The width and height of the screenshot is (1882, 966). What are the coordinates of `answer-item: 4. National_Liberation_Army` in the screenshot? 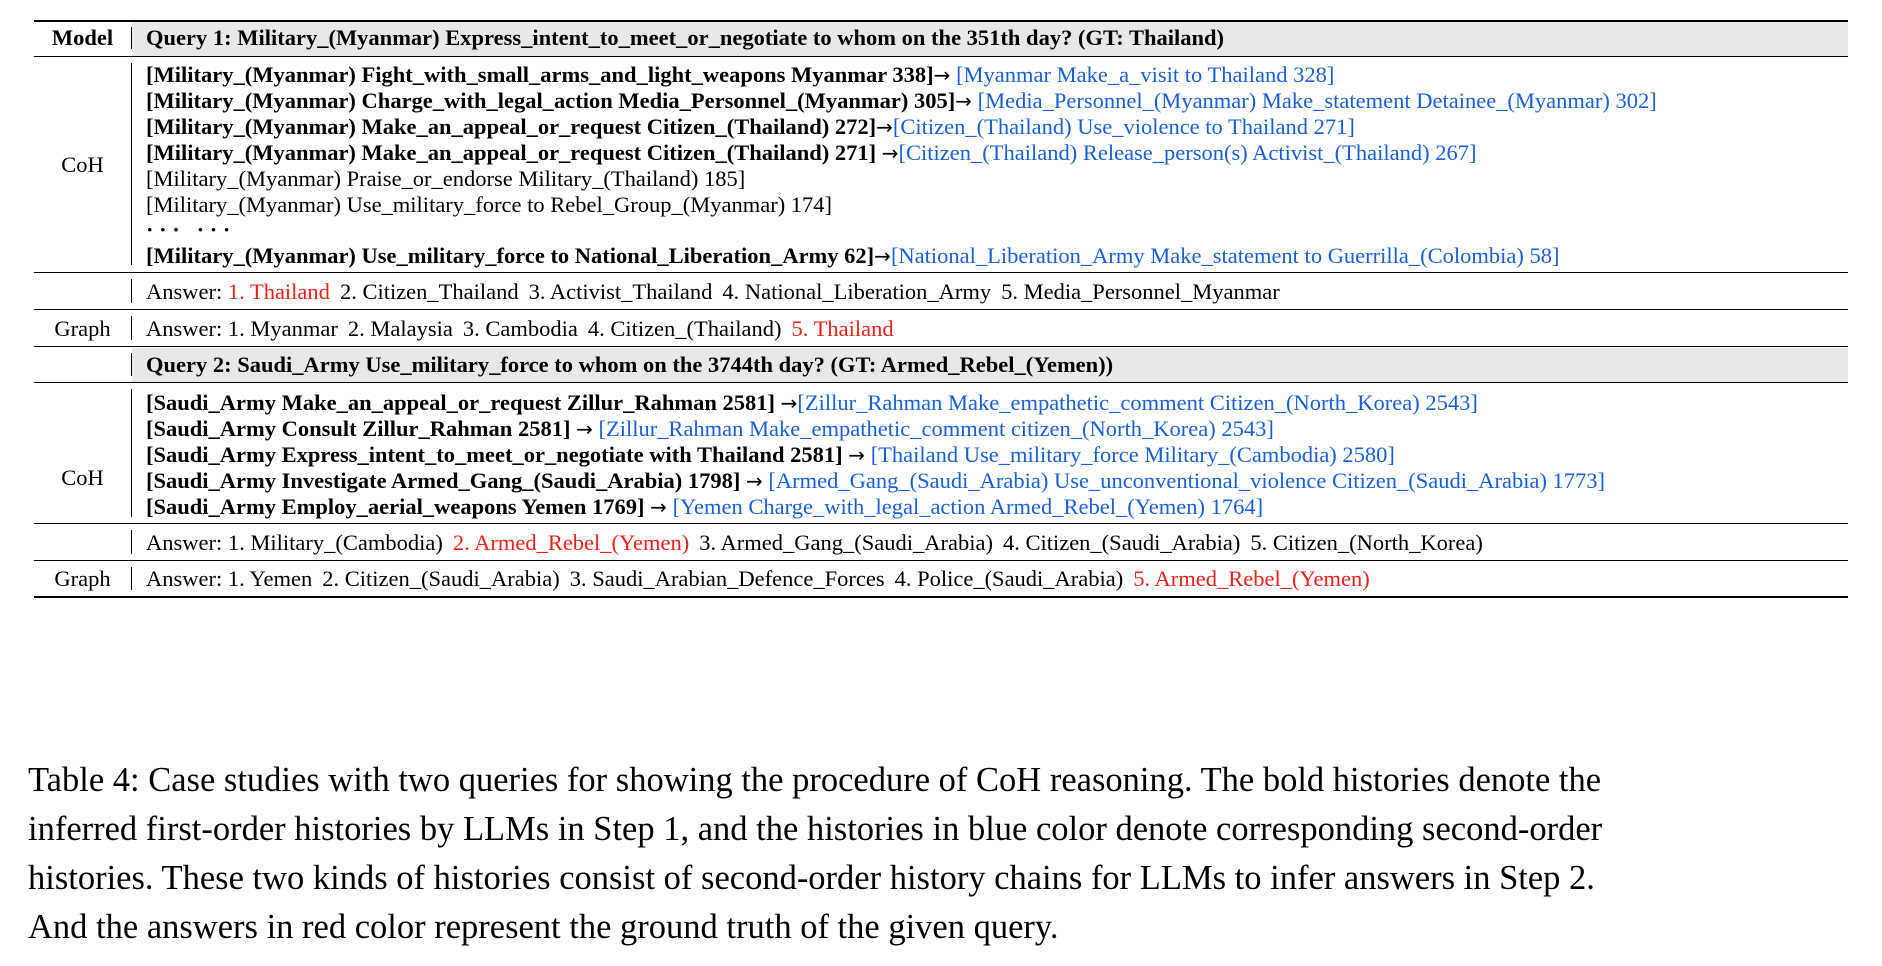 It's located at (857, 291).